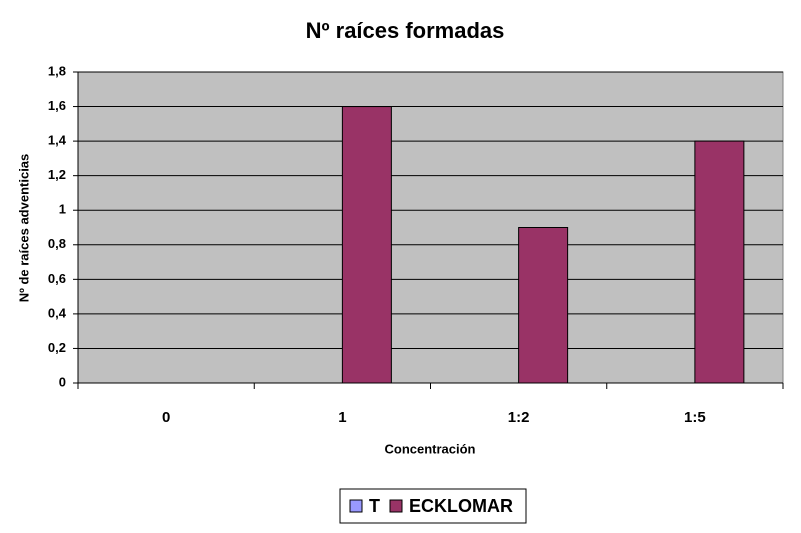 The image size is (801, 533). What do you see at coordinates (374, 506) in the screenshot?
I see `legend-label: T` at bounding box center [374, 506].